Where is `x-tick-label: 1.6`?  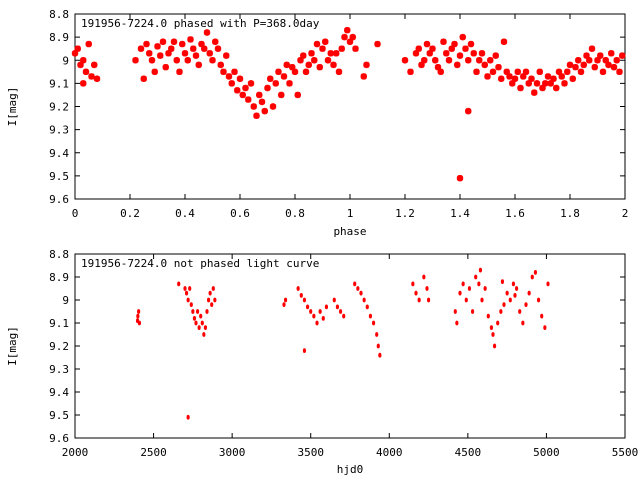
x-tick-label: 1.6 is located at coordinates (515, 213).